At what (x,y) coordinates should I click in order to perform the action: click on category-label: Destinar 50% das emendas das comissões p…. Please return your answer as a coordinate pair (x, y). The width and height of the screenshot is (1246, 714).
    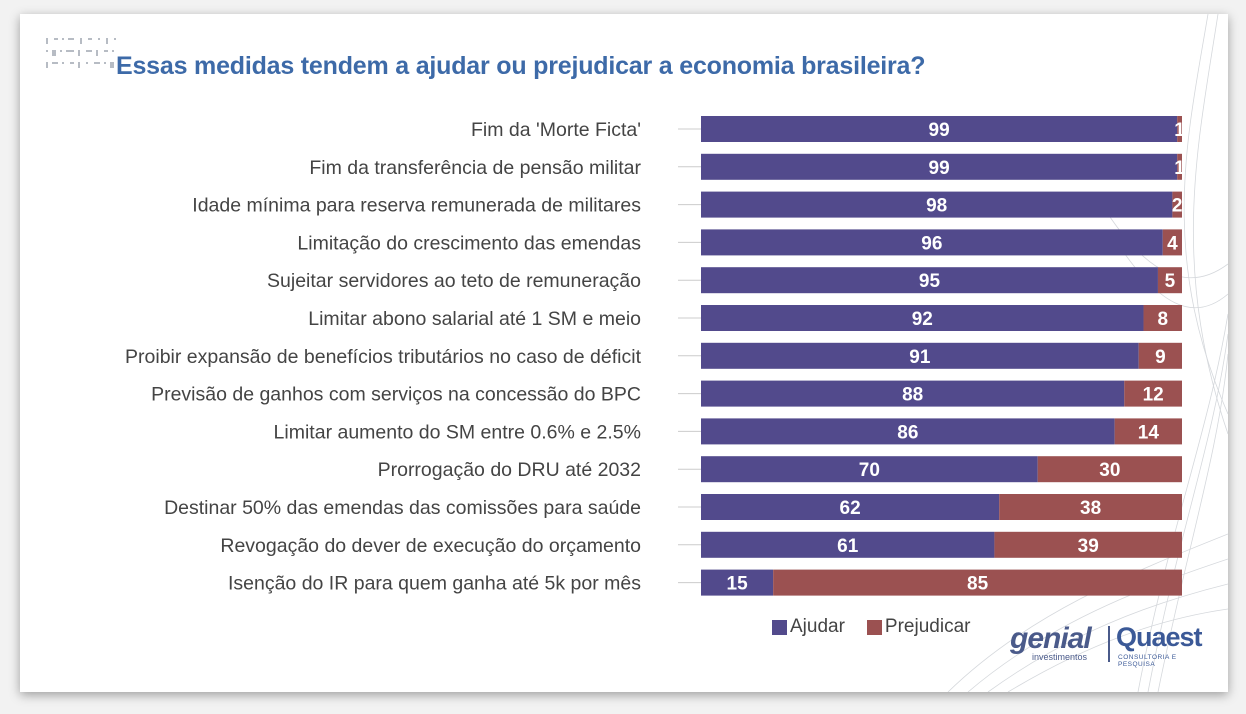
    Looking at the image, I should click on (402, 508).